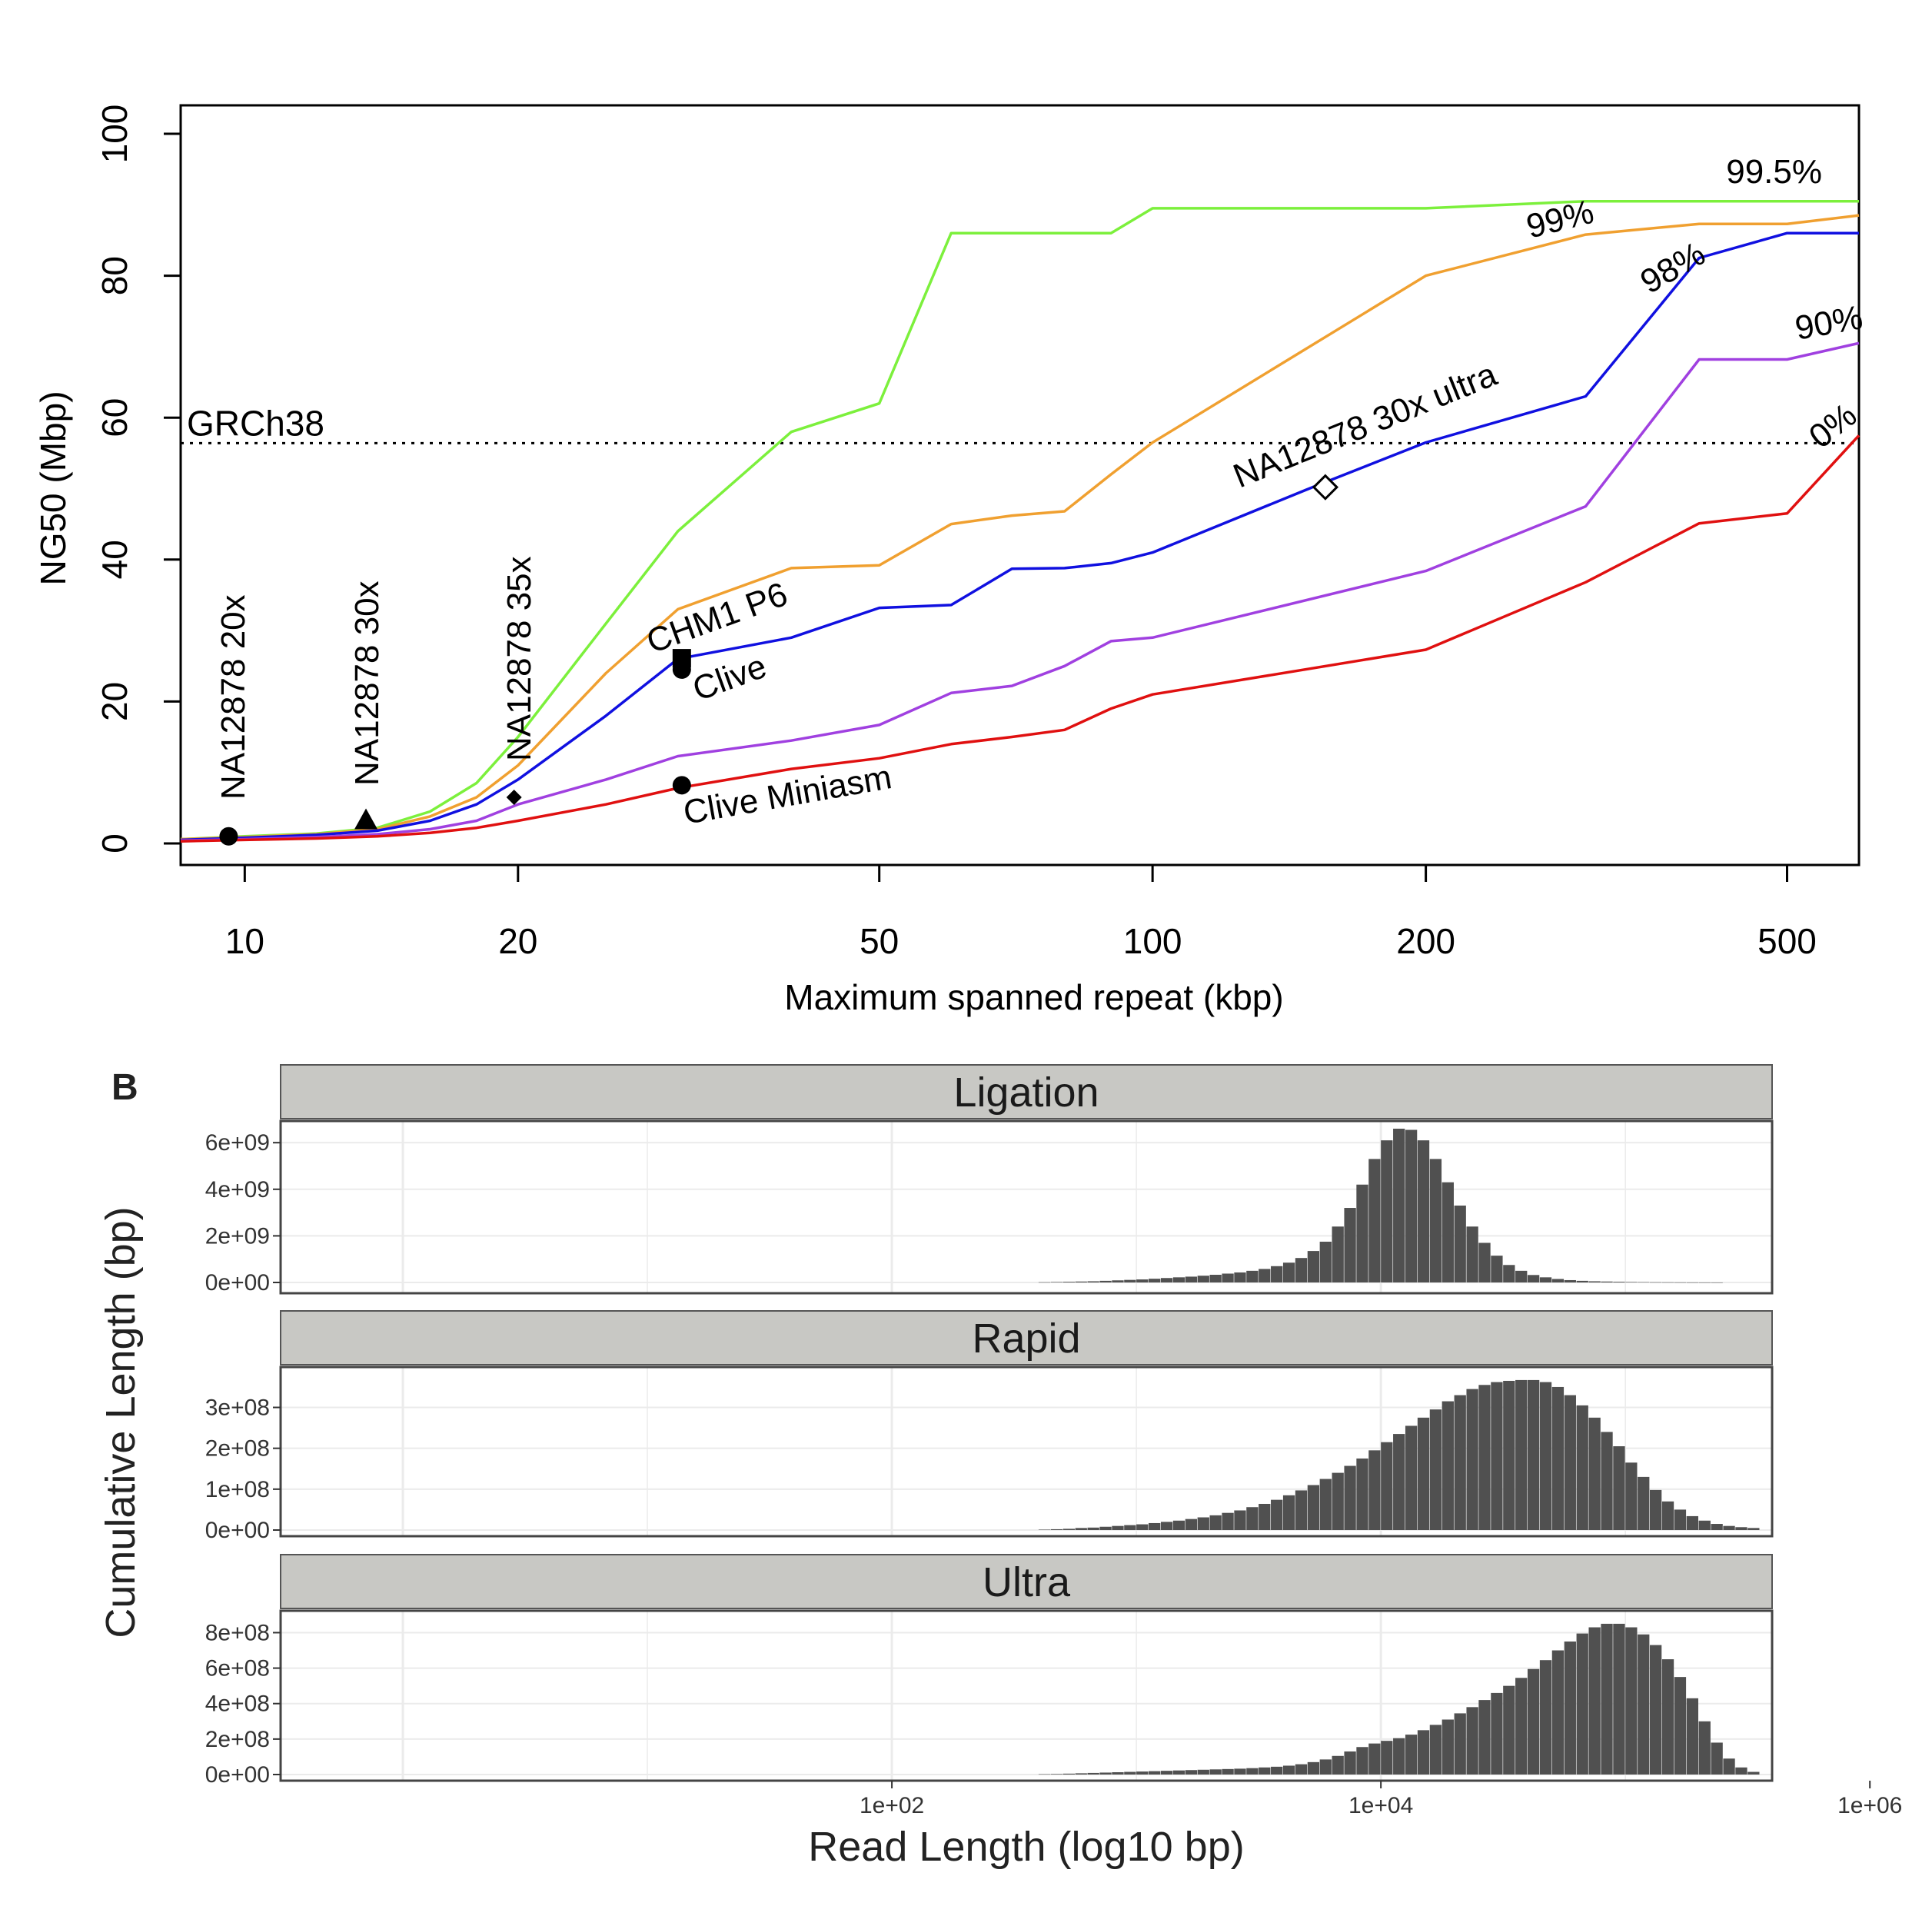  Describe the element at coordinates (730, 677) in the screenshot. I see `annotation-label: Clive` at that location.